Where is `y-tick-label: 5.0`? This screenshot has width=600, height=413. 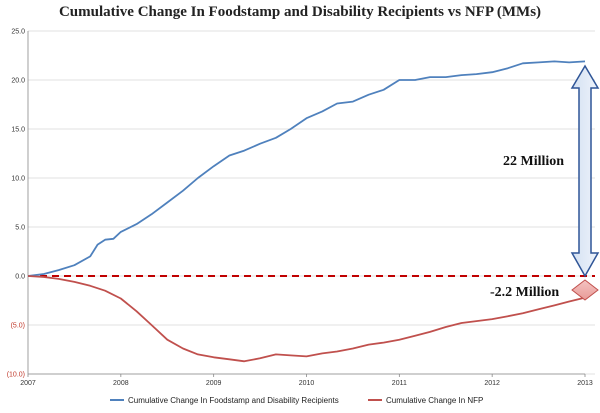 y-tick-label: 5.0 is located at coordinates (20, 228).